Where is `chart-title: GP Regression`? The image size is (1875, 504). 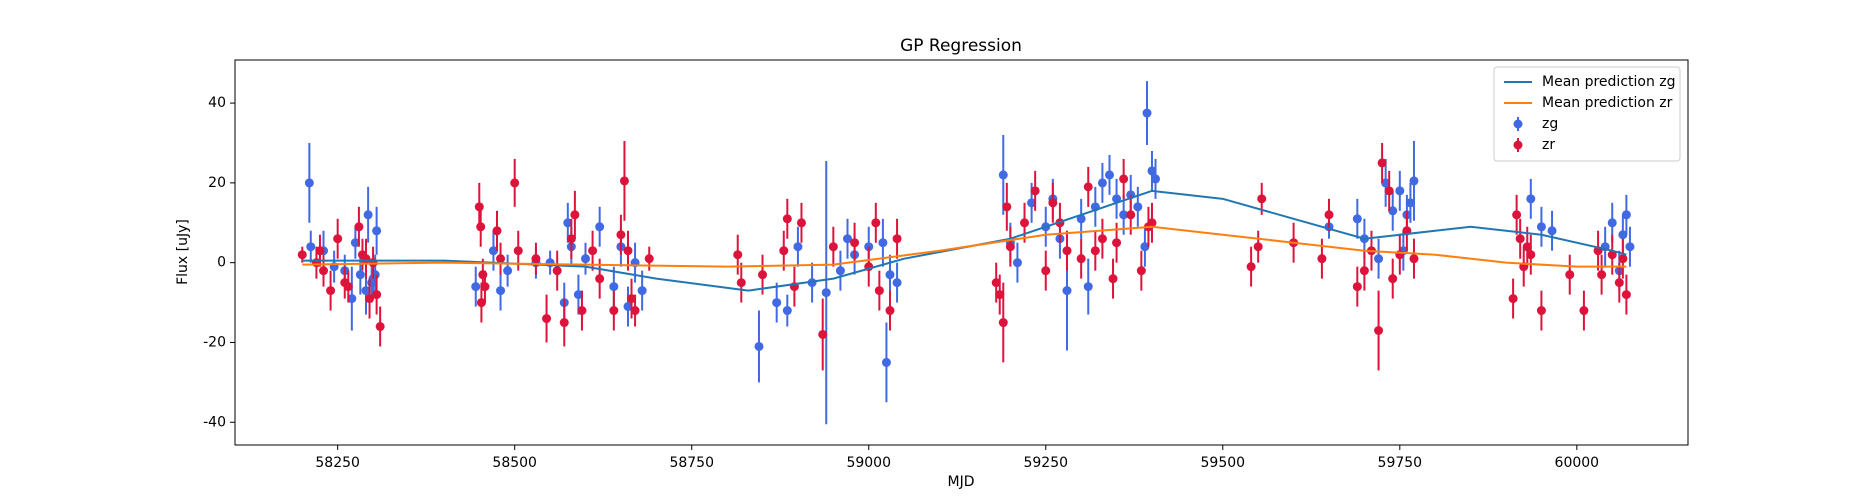
chart-title: GP Regression is located at coordinates (961, 46).